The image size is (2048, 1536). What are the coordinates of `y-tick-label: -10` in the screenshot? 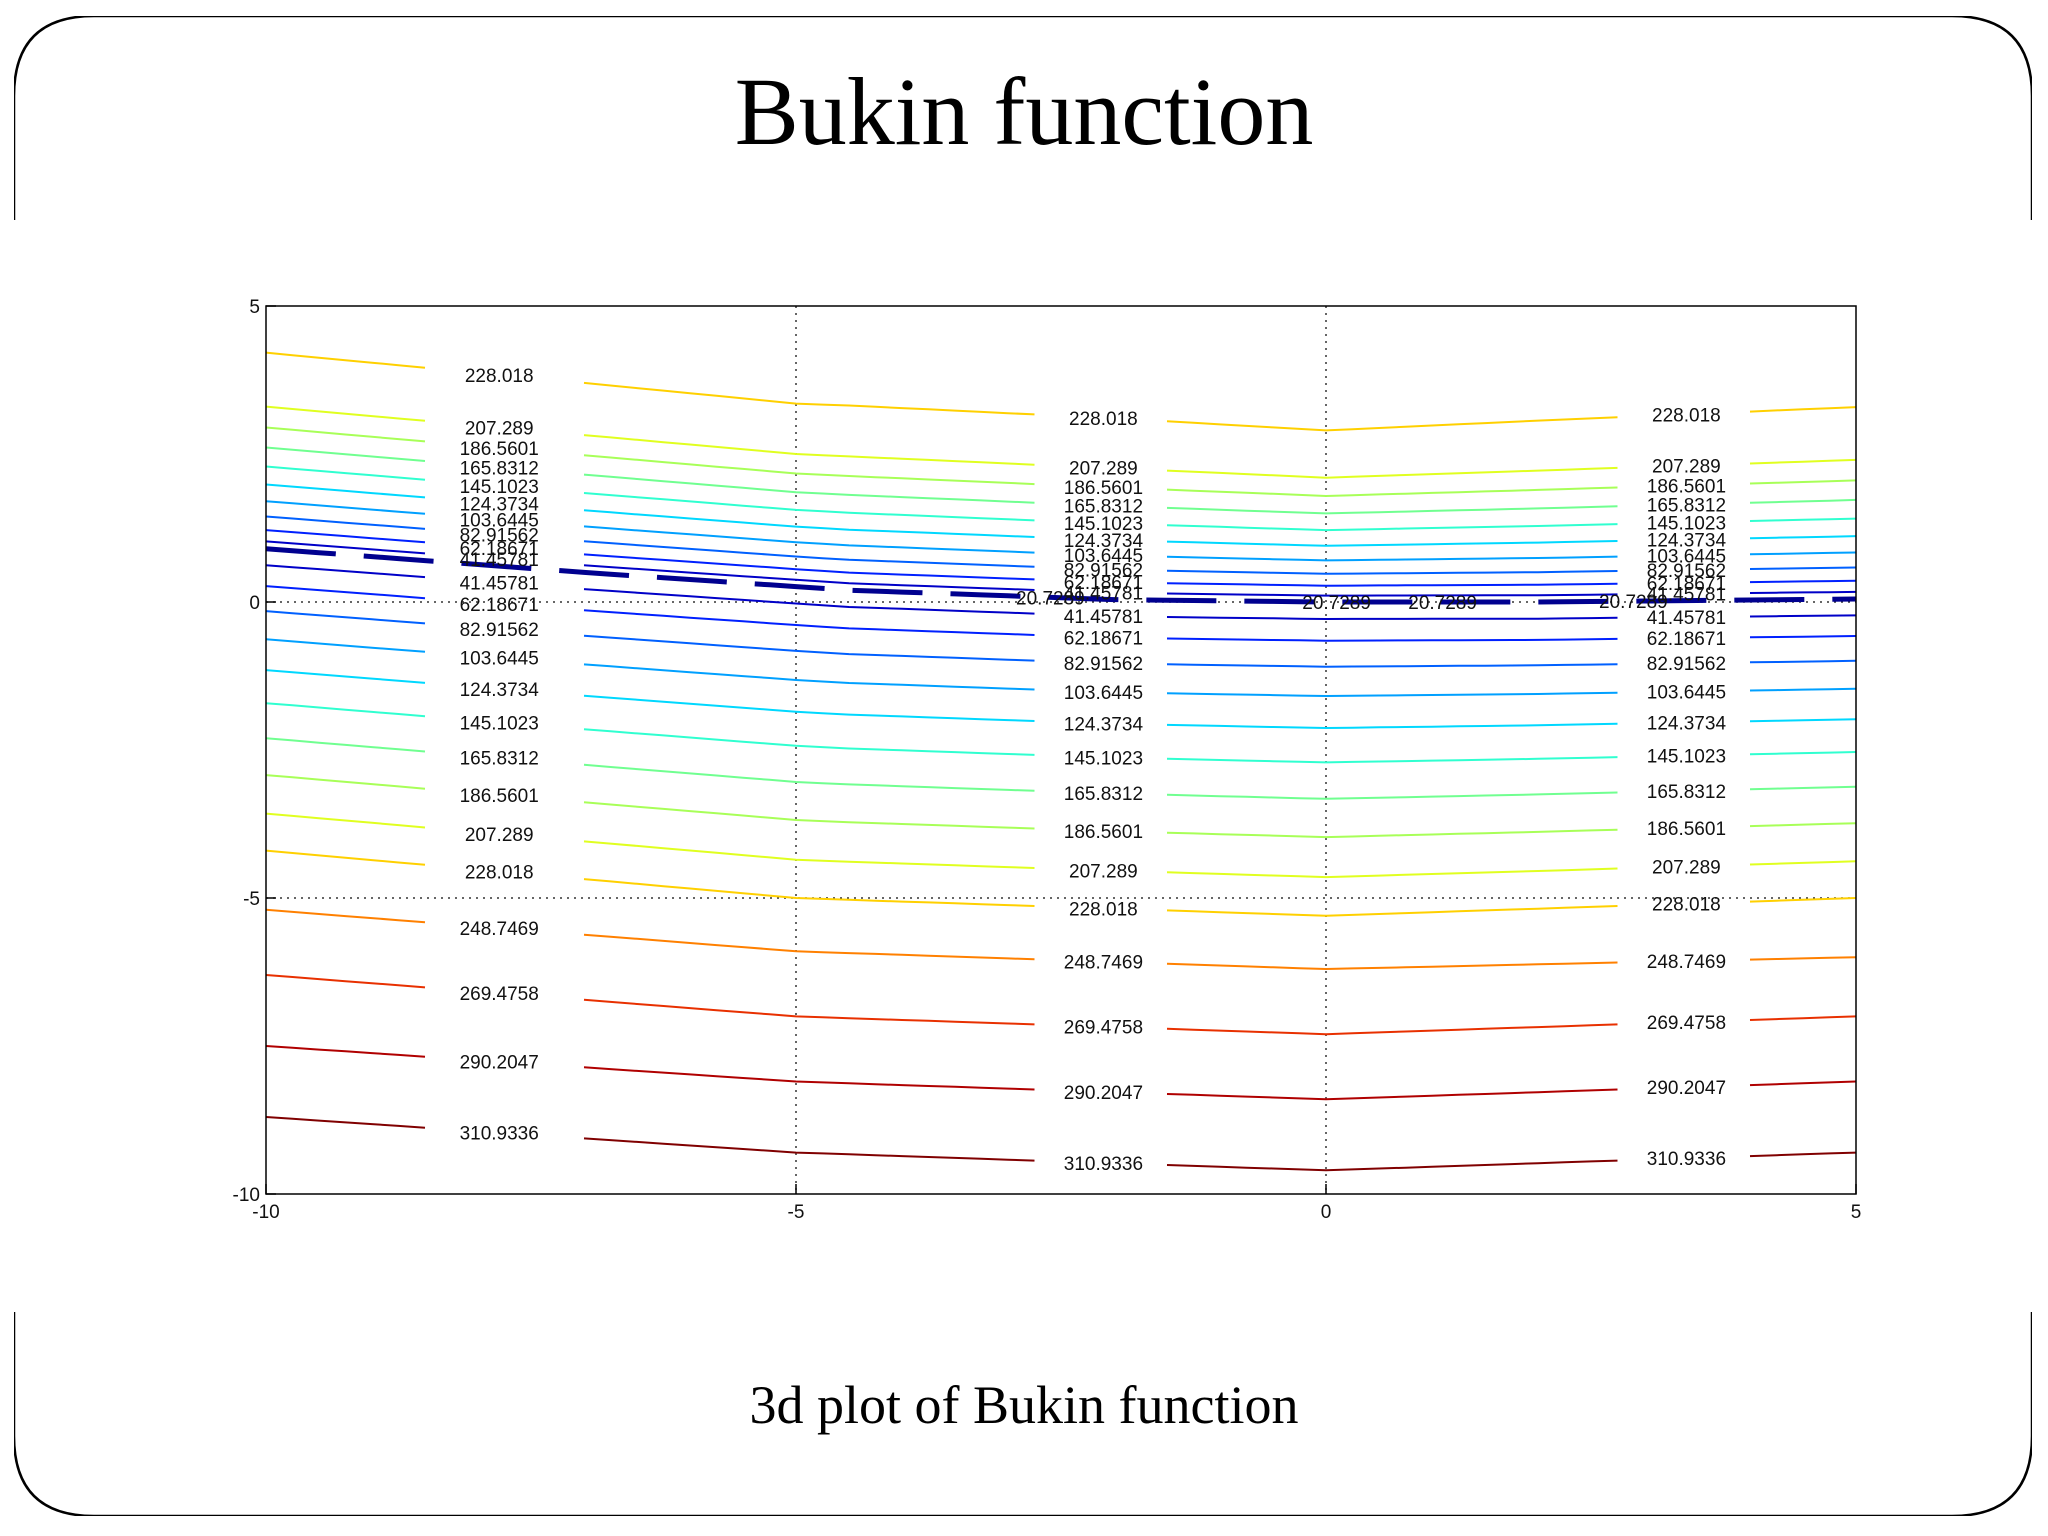 It's located at (246, 1195).